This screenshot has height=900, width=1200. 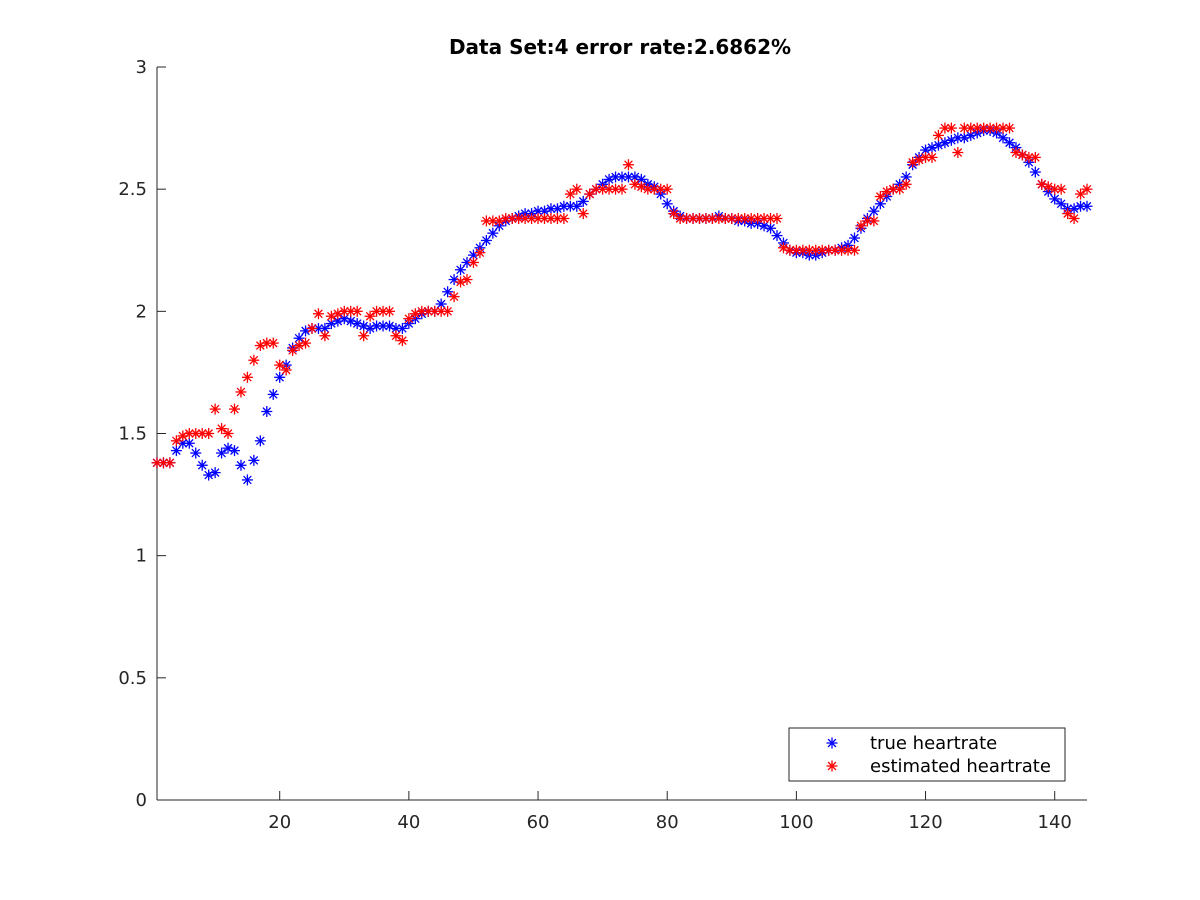 What do you see at coordinates (832, 766) in the screenshot?
I see `legend-marker-estimated` at bounding box center [832, 766].